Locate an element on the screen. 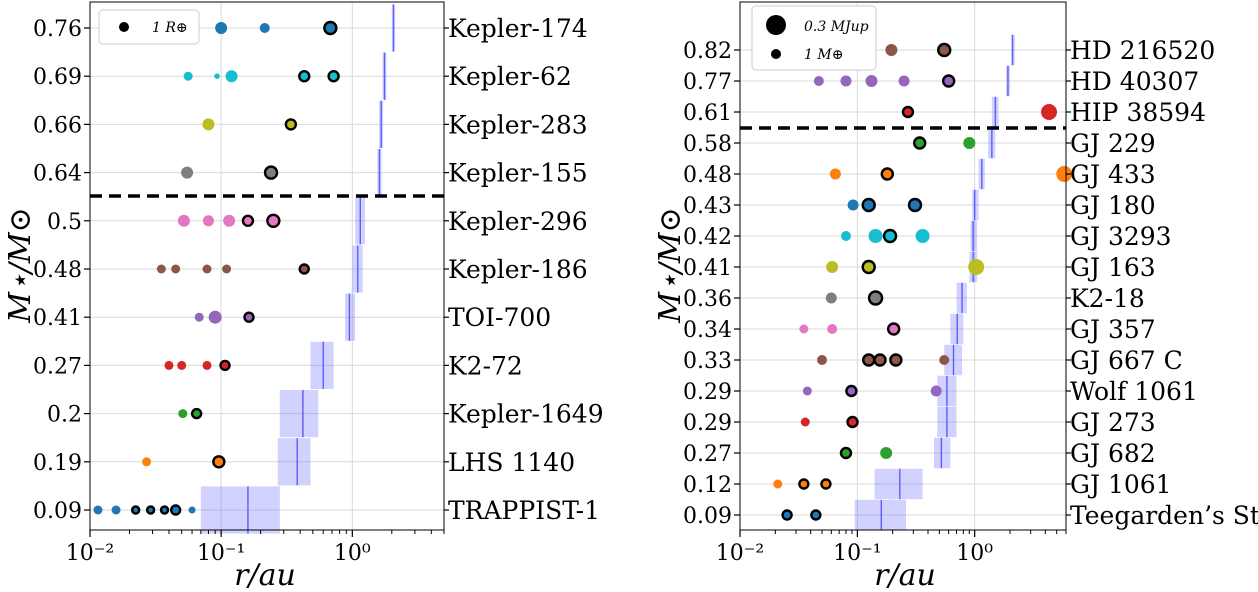  system-name-label: GJ 180 is located at coordinates (1113, 205).